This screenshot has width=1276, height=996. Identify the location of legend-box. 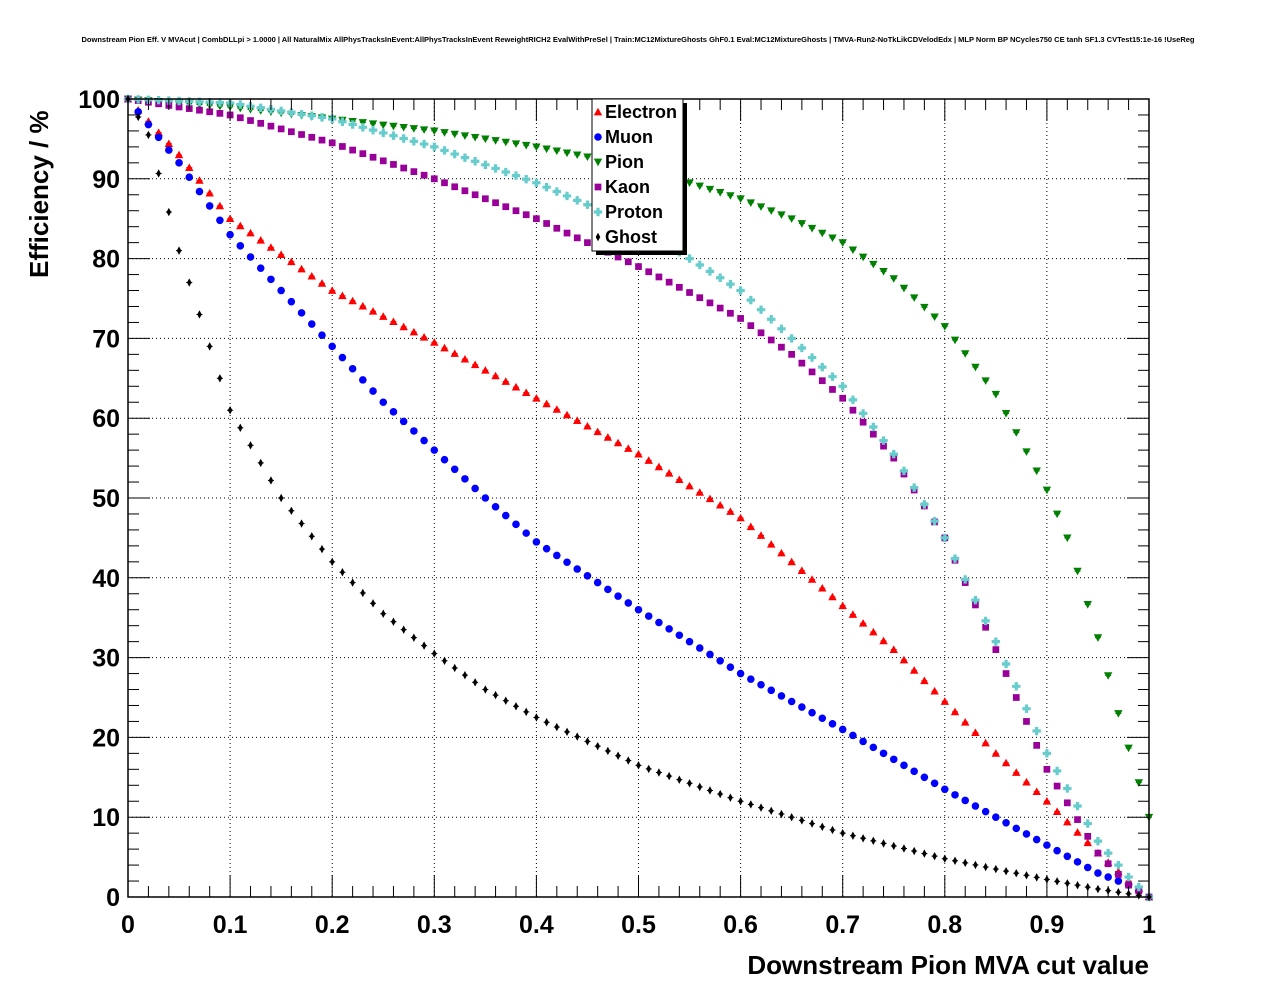
(637, 175).